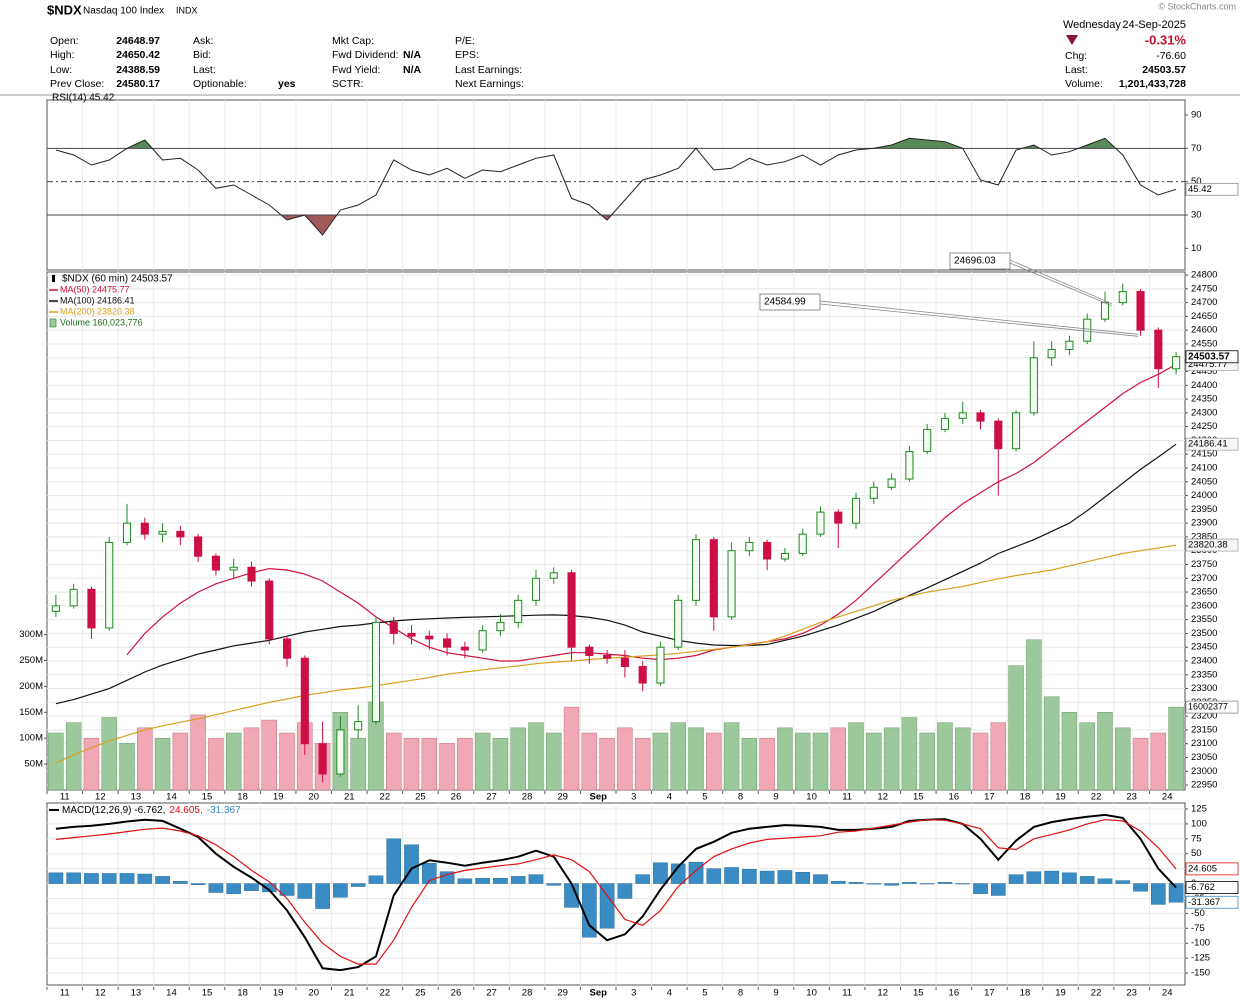 This screenshot has height=1001, width=1240. What do you see at coordinates (53, 278) in the screenshot?
I see `legend-candle` at bounding box center [53, 278].